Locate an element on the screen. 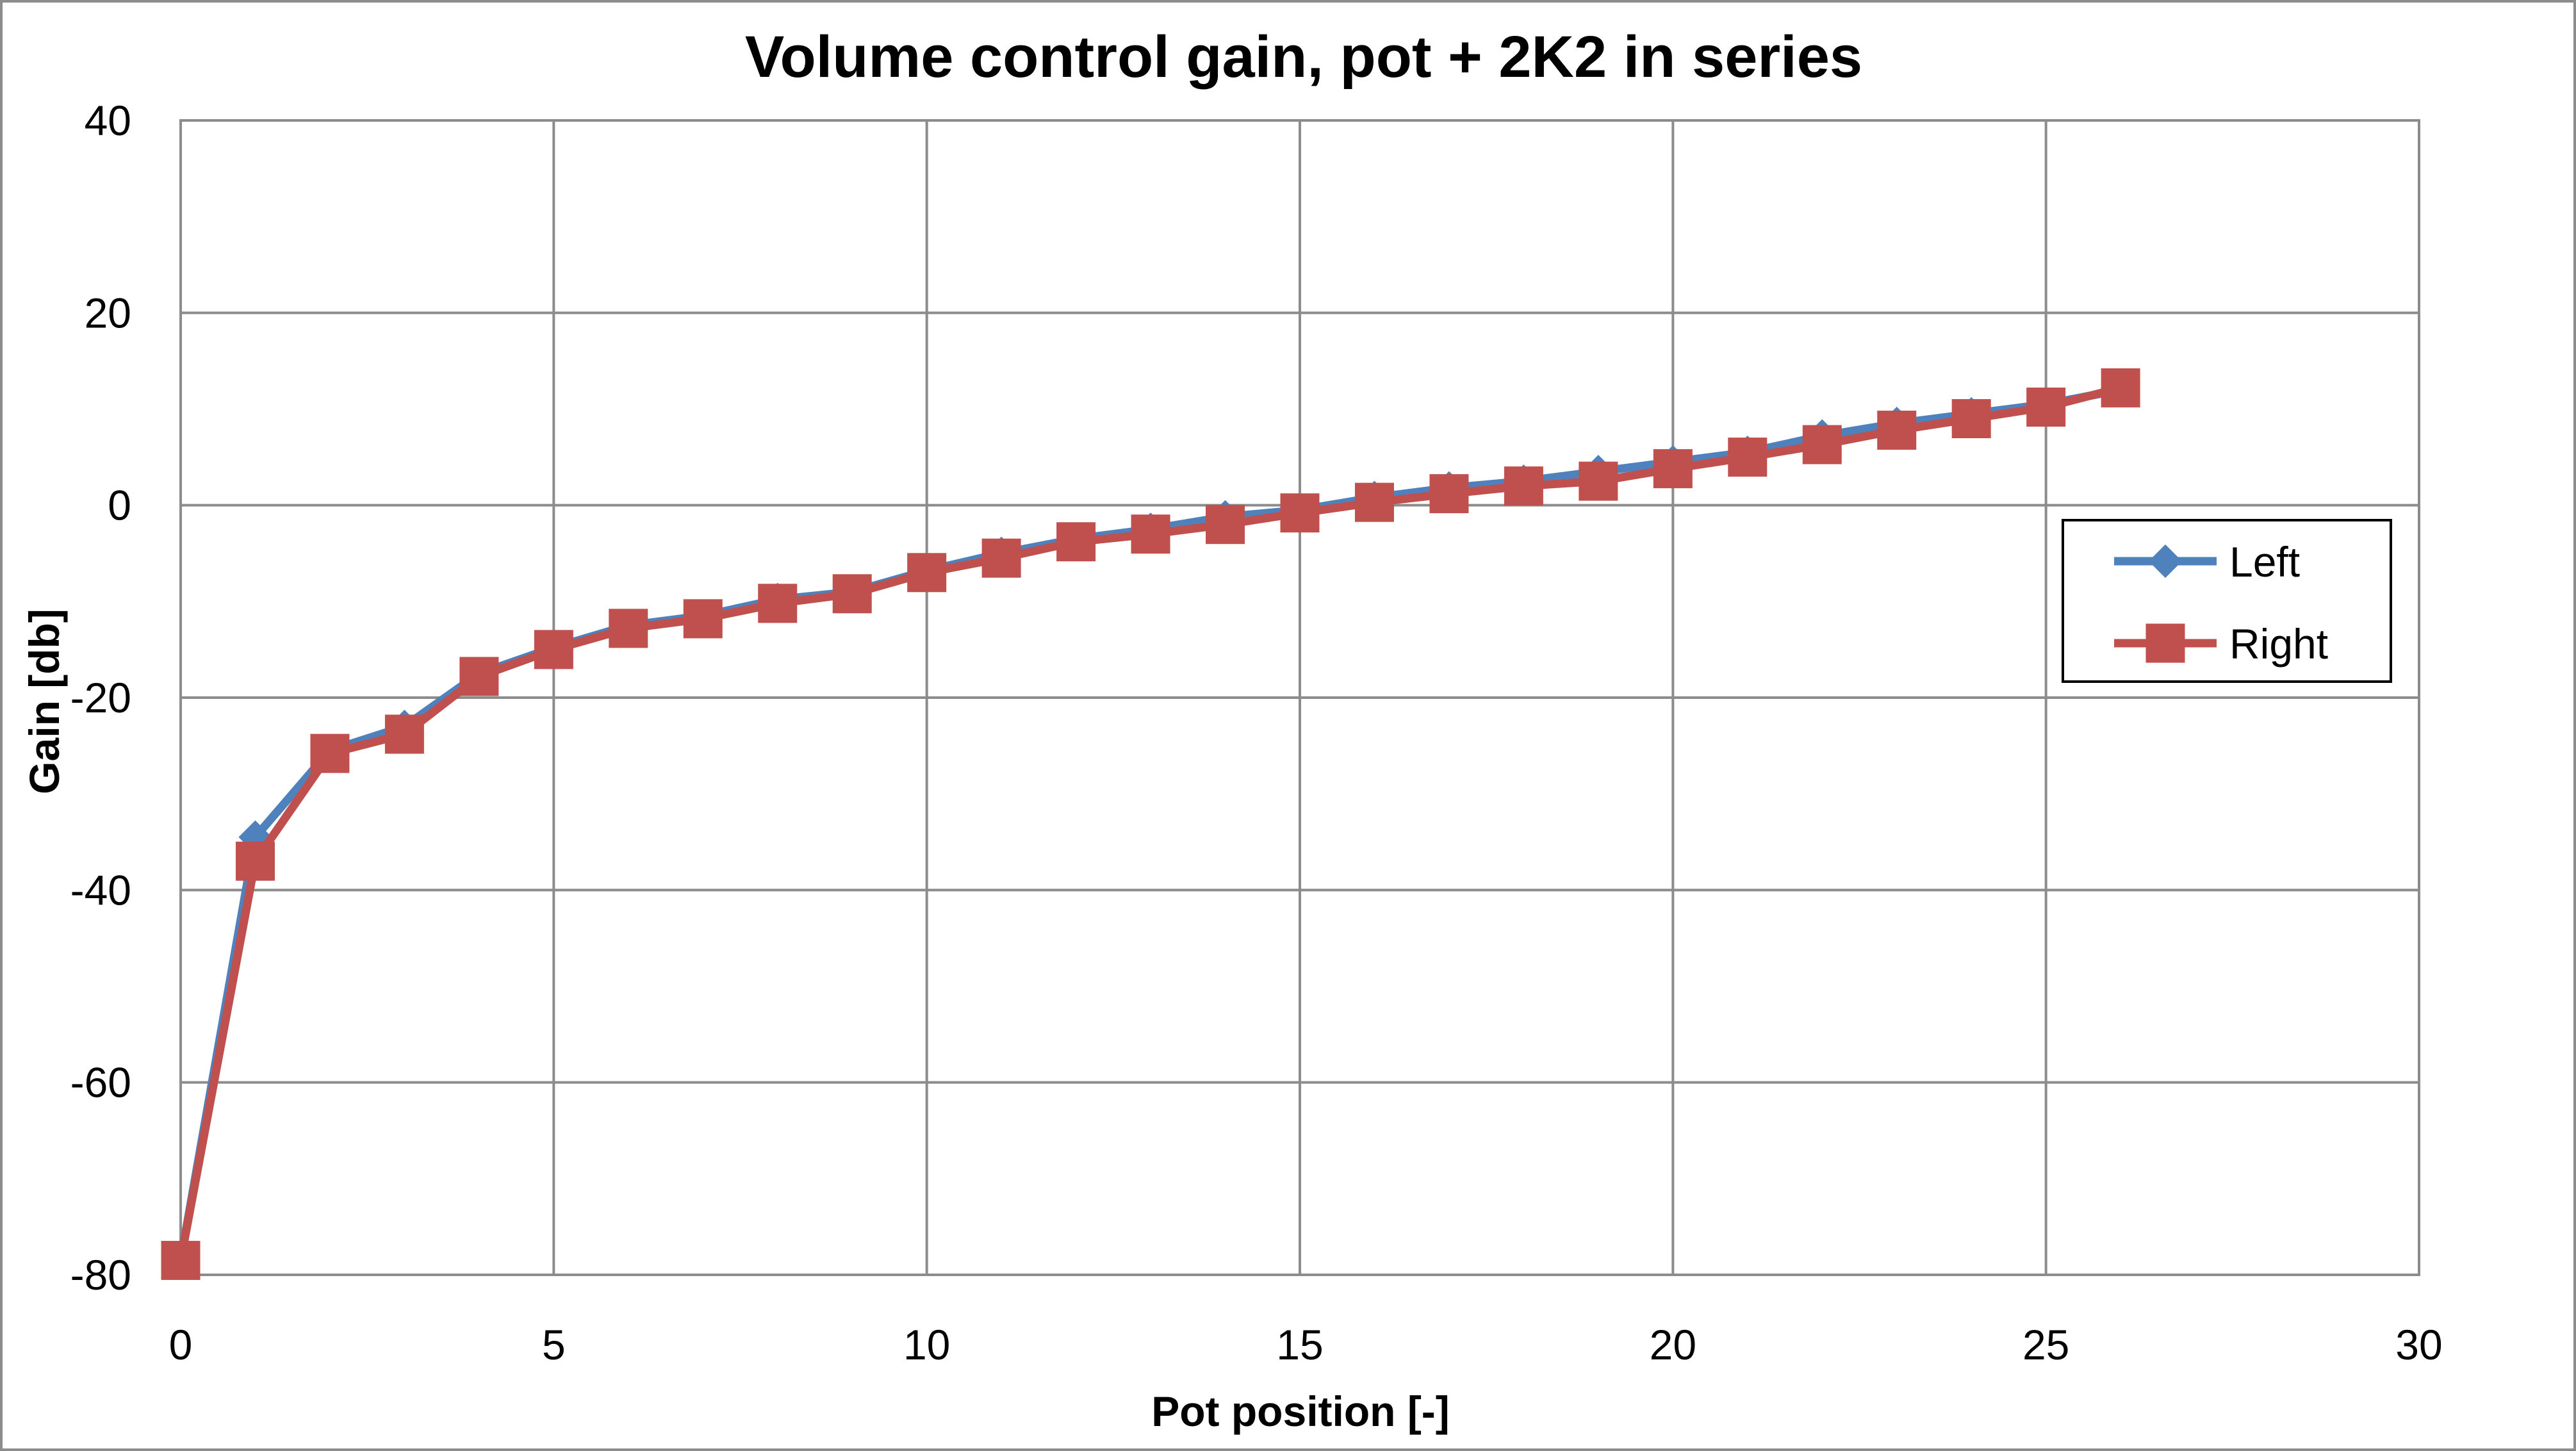  x-tick-label: 25 is located at coordinates (2046, 1345).